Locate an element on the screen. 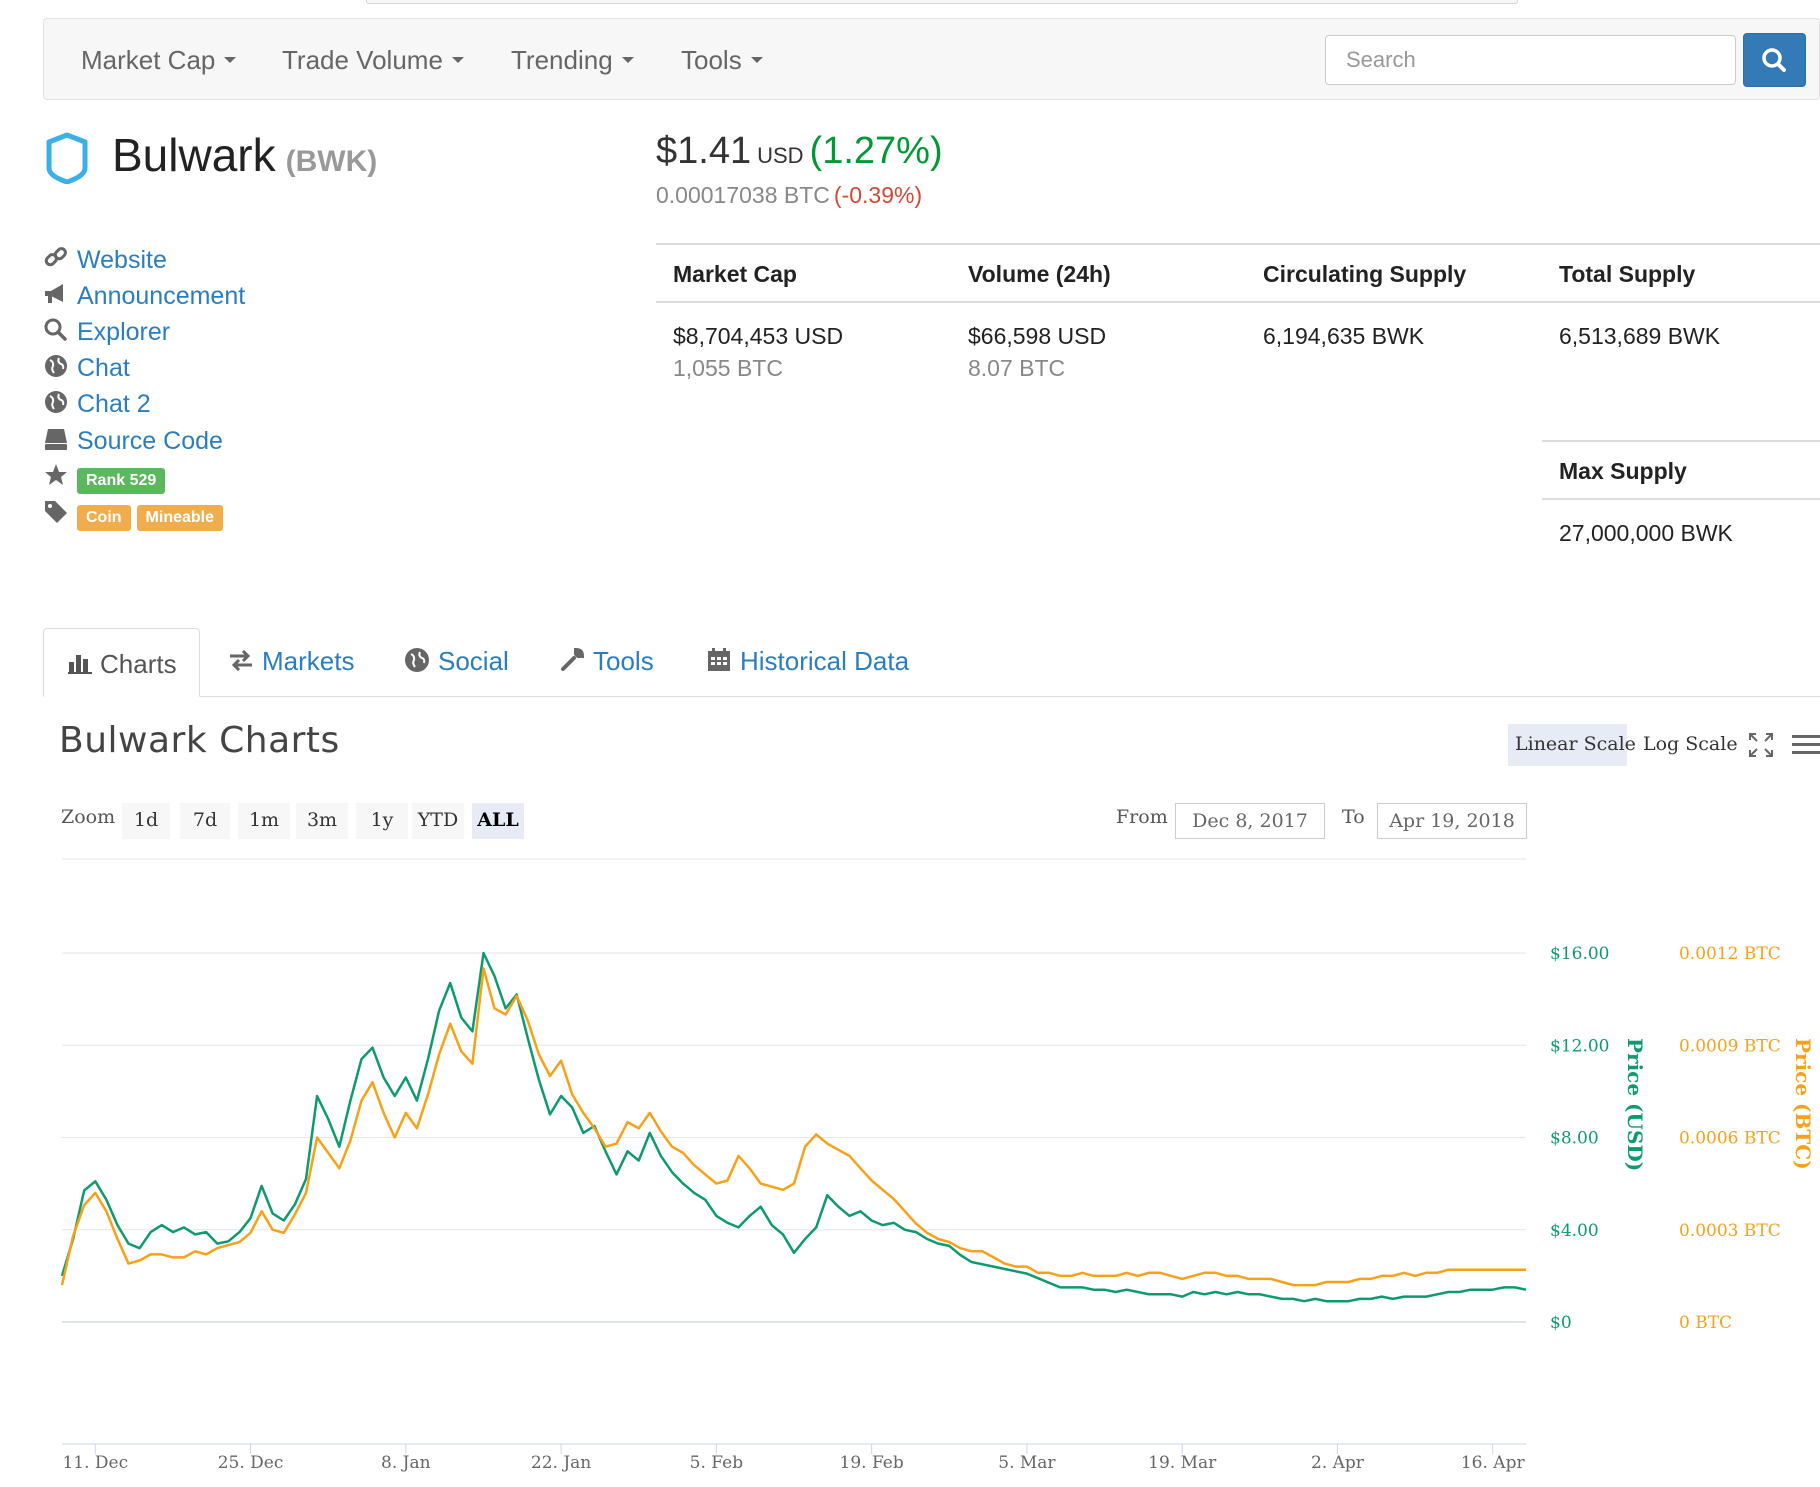  y-tick-label-btc: 0 BTC is located at coordinates (1705, 1323).